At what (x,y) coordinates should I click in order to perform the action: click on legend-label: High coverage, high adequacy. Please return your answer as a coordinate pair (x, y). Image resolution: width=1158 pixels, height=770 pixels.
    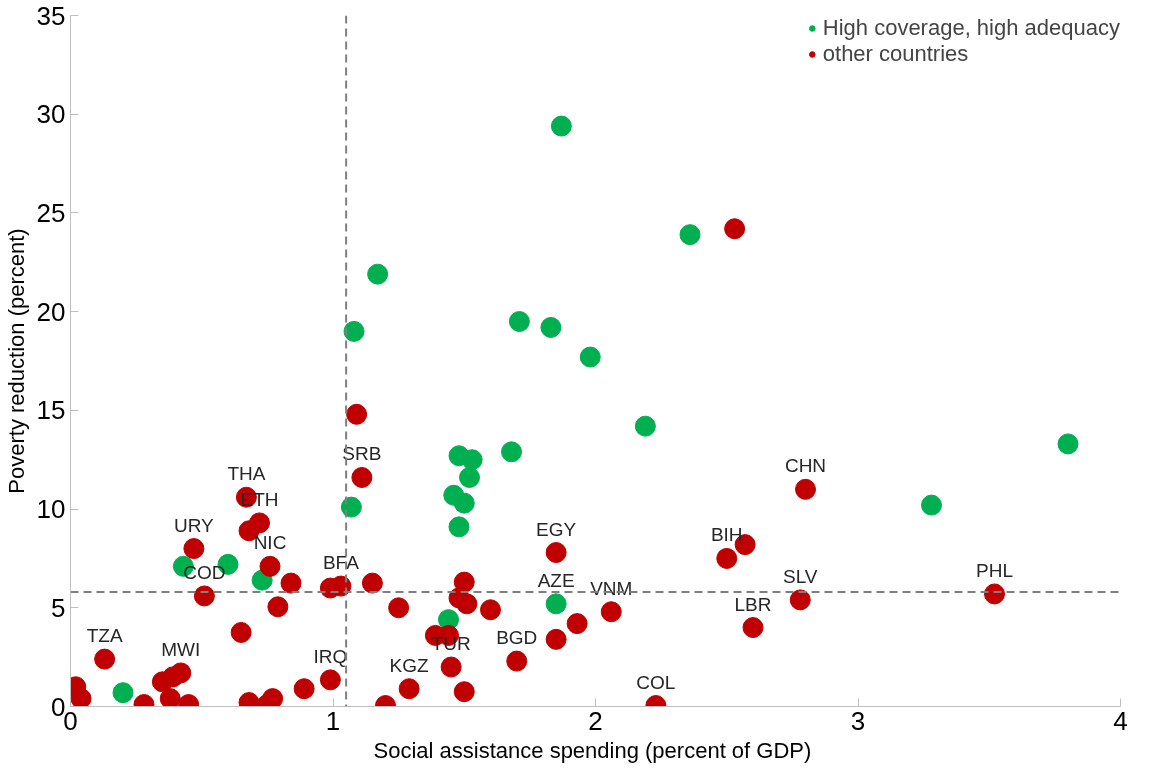
    Looking at the image, I should click on (971, 28).